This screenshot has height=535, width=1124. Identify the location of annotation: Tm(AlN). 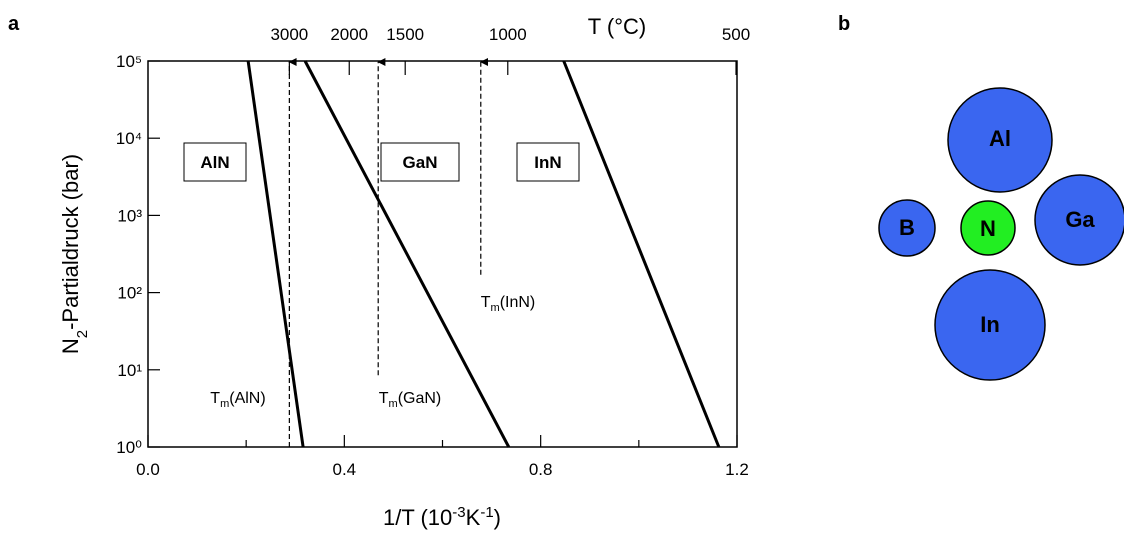
(237, 400).